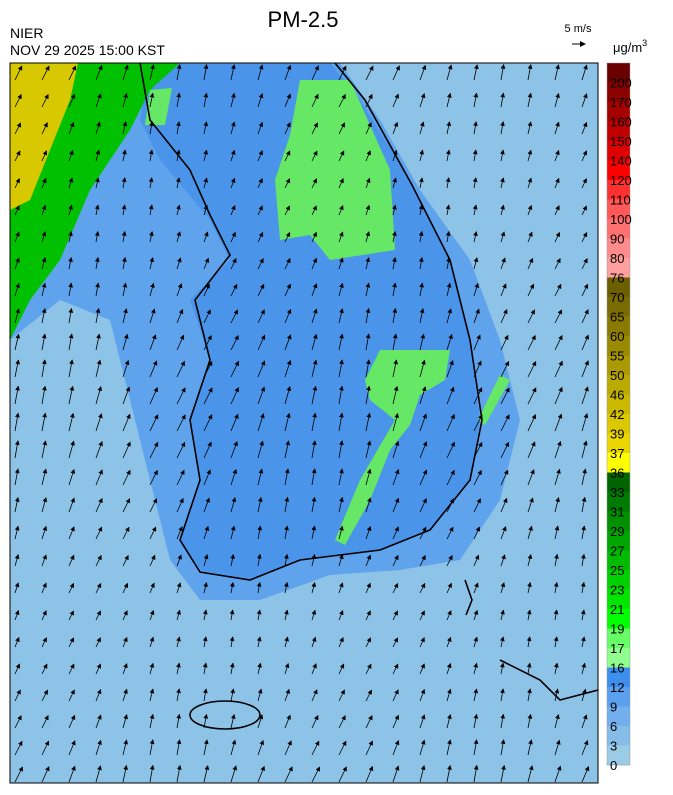 The height and width of the screenshot is (795, 673). Describe the element at coordinates (617, 492) in the screenshot. I see `colorbar-tick-label: 33` at that location.